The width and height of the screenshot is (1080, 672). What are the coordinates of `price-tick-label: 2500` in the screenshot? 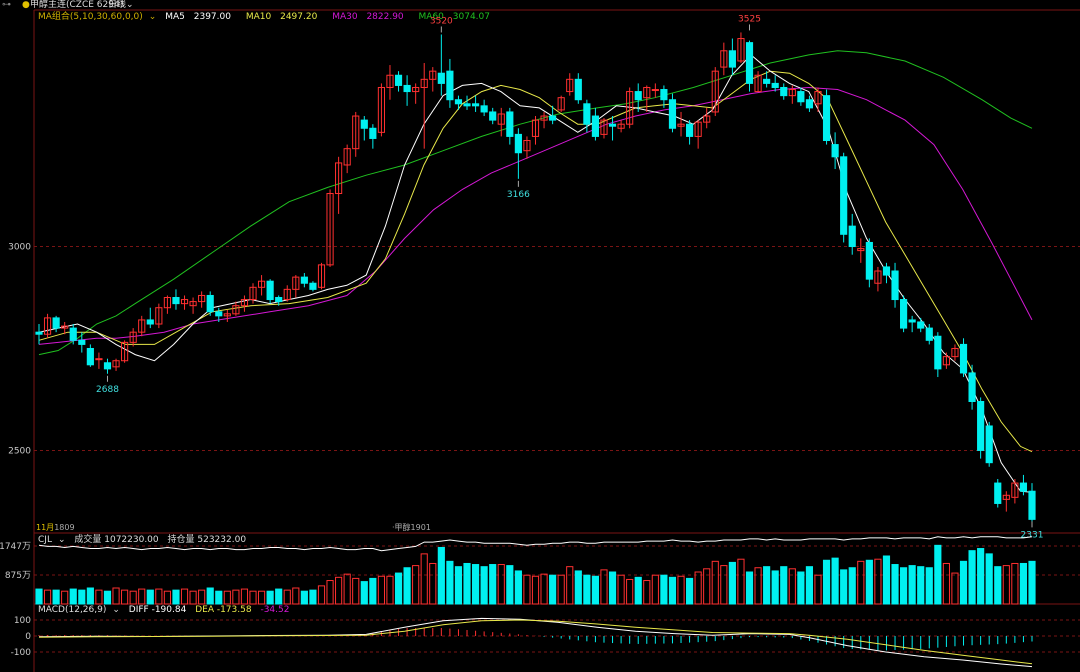 It's located at (19, 451).